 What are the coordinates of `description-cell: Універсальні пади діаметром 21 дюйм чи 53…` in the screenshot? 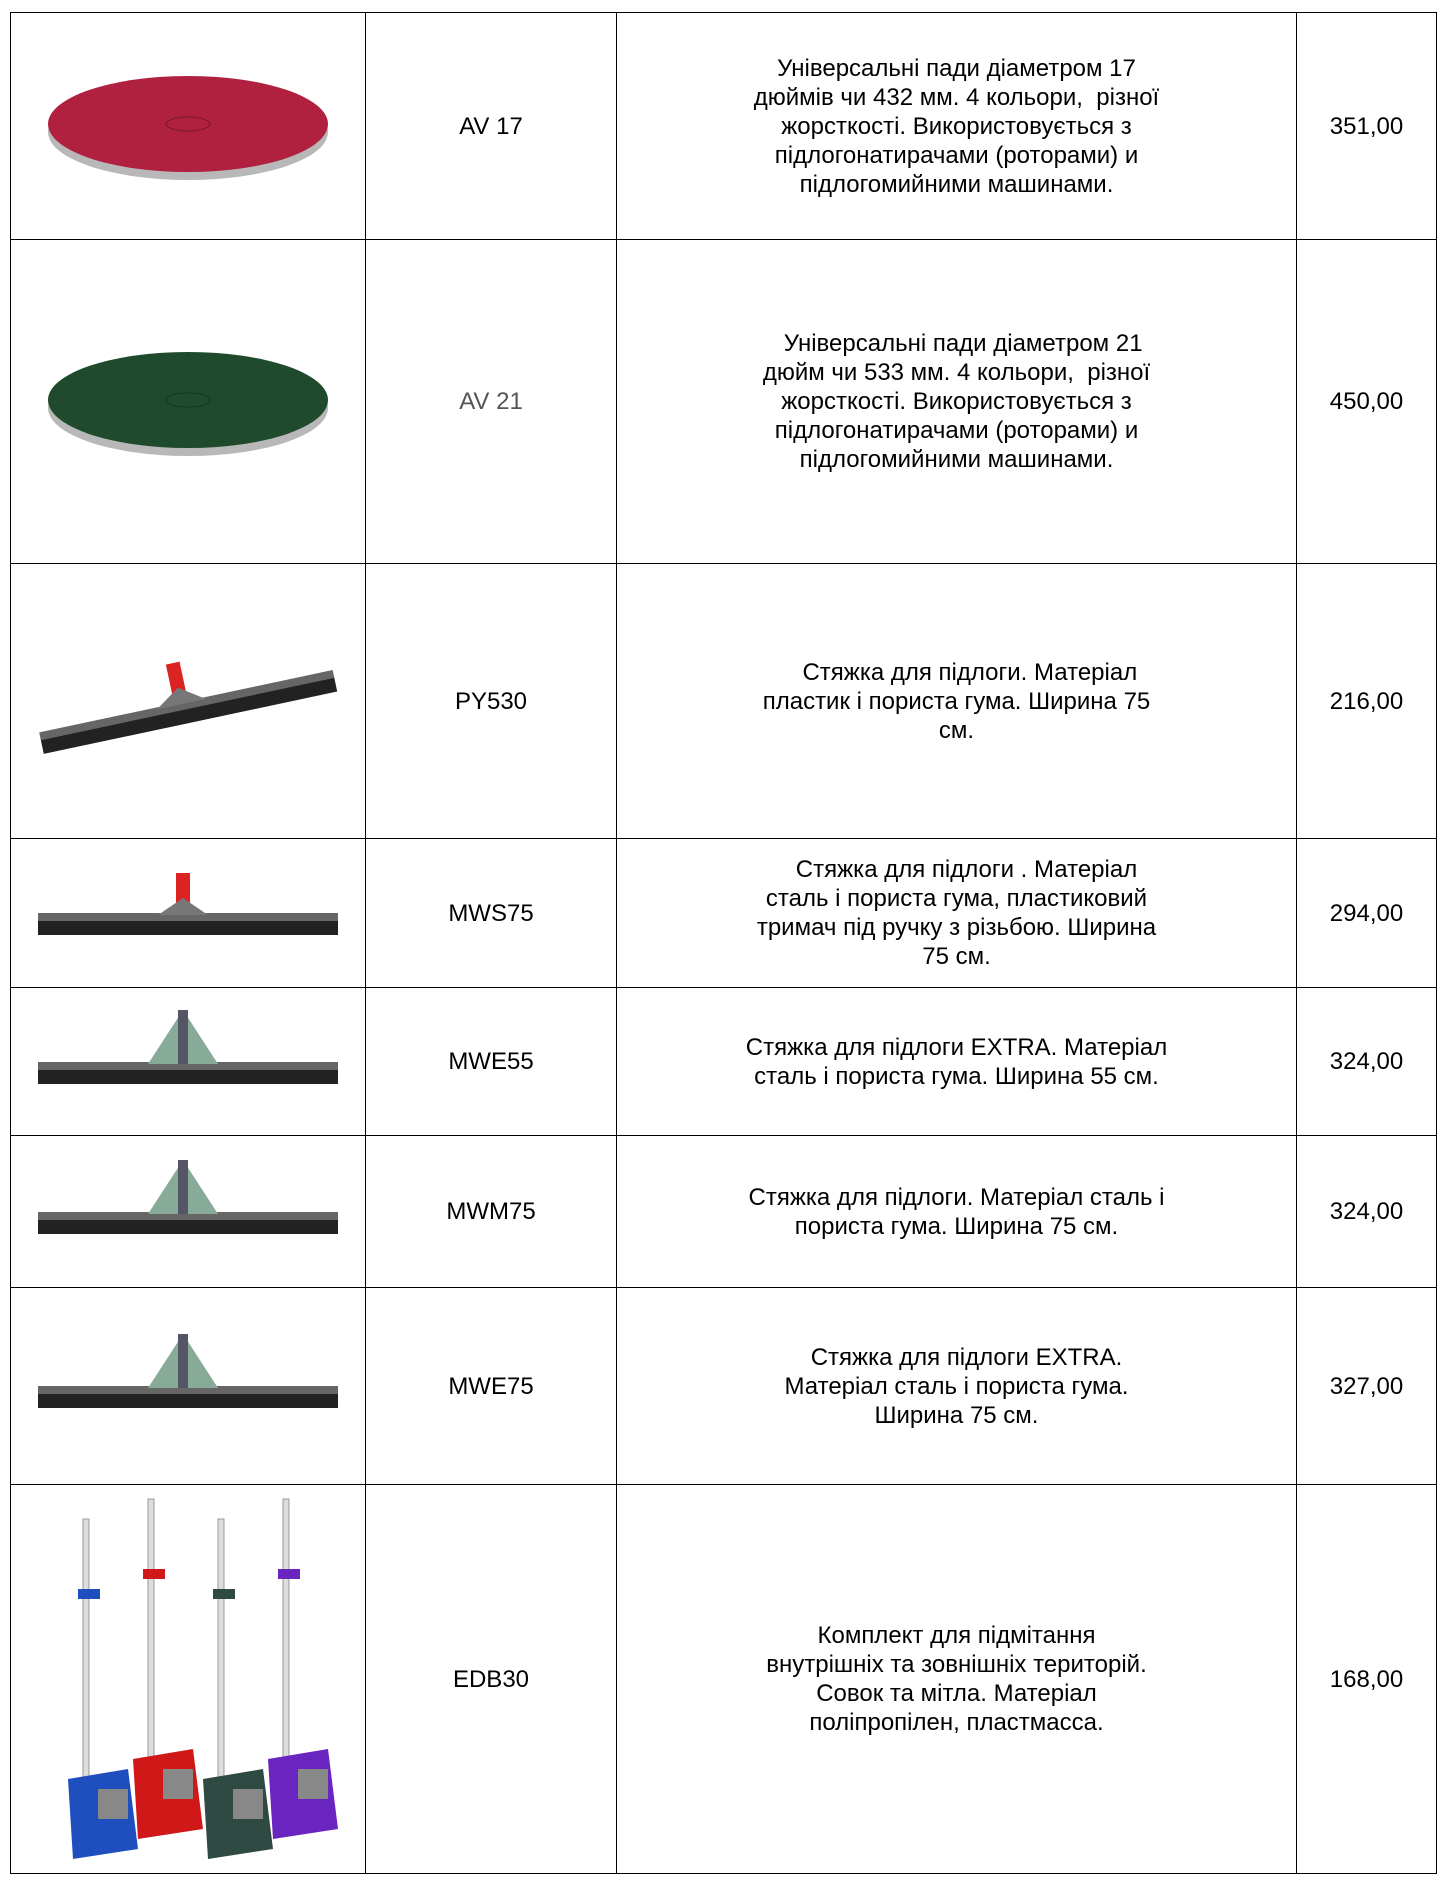 It's located at (956, 401).